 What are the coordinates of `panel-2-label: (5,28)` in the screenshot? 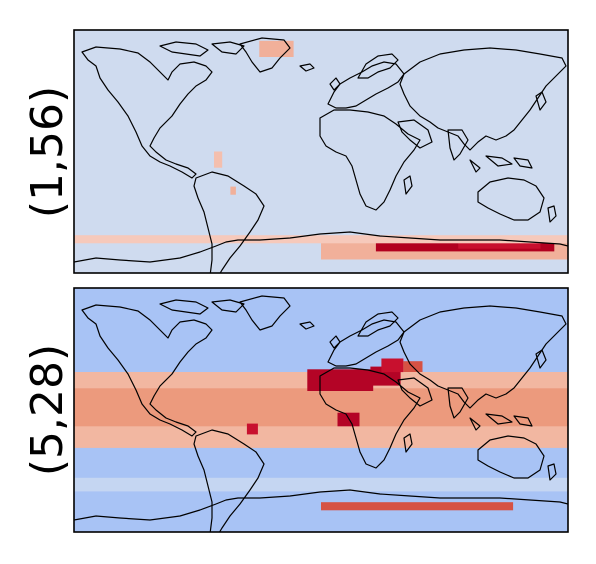 It's located at (47, 410).